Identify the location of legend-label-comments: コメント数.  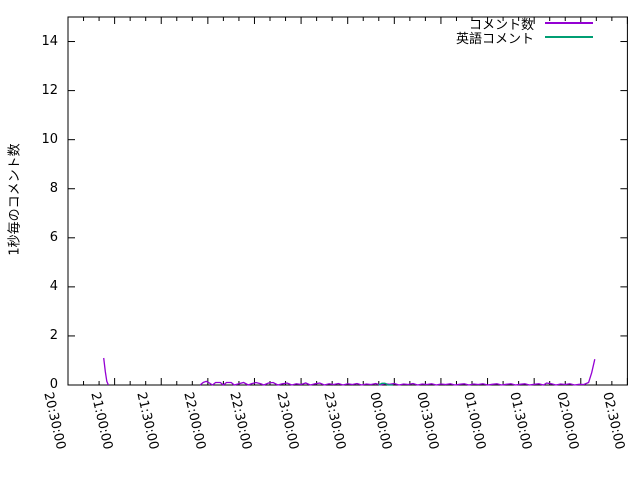
(501, 25).